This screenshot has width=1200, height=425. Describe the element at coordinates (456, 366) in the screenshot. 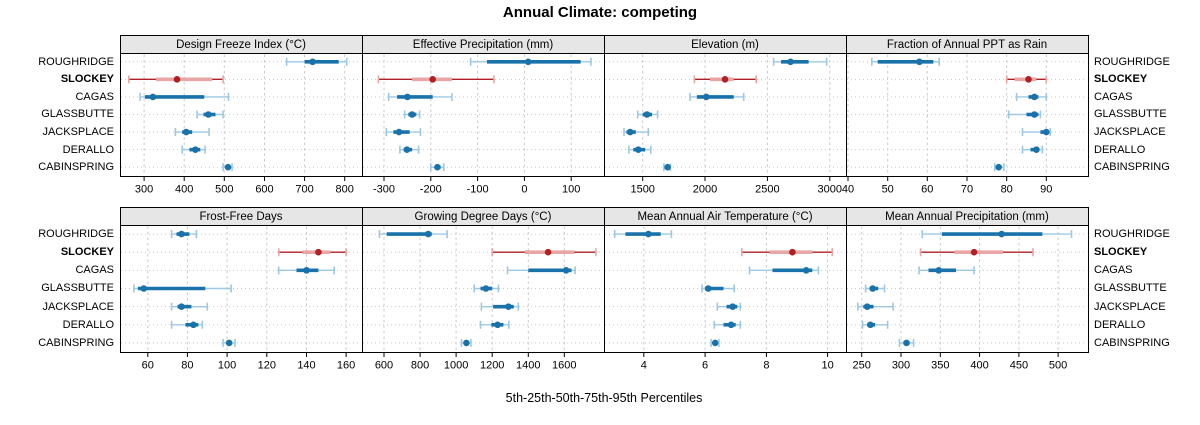

I see `axis-tick-label: 1000` at that location.